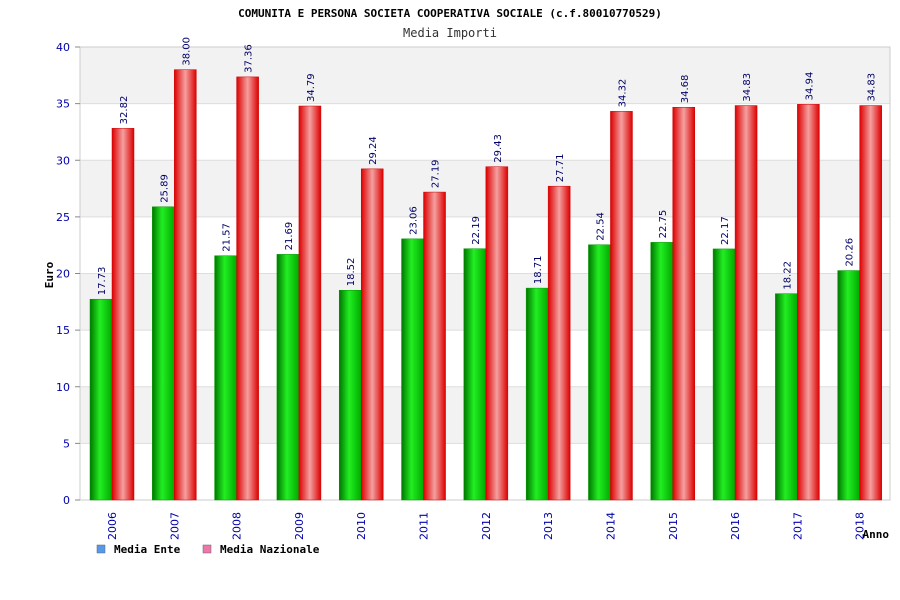 The height and width of the screenshot is (600, 900). Describe the element at coordinates (66, 443) in the screenshot. I see `y-tick-label: 5` at that location.